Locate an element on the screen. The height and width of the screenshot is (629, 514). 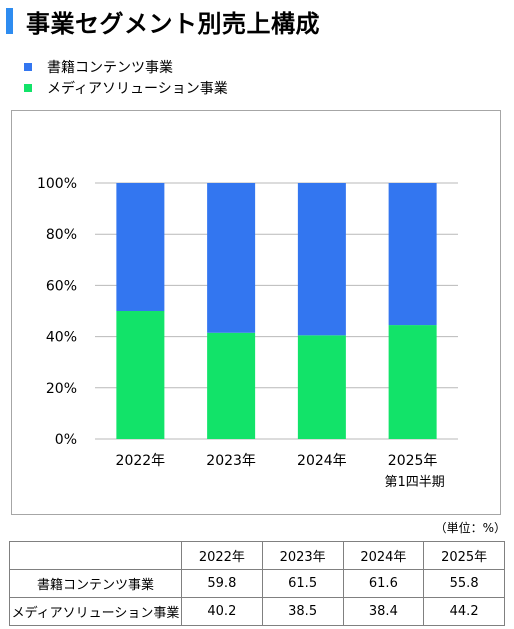
table-cell: 61.6 is located at coordinates (383, 583).